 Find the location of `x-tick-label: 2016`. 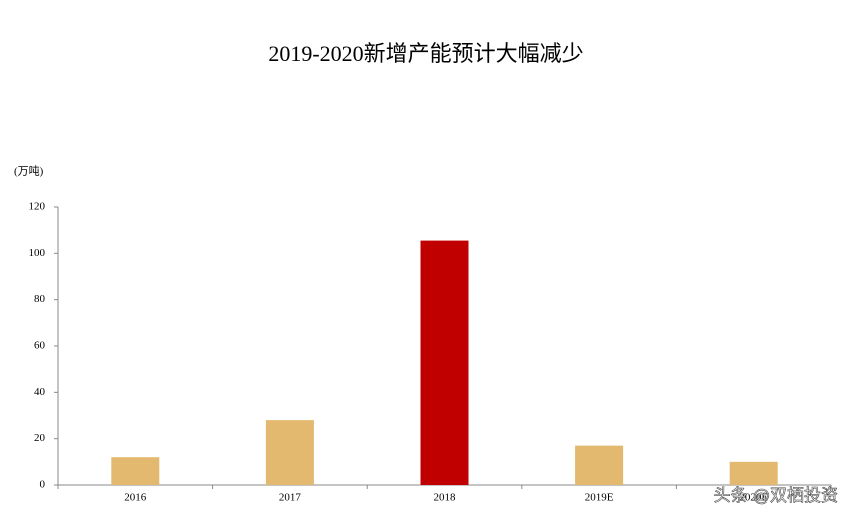

x-tick-label: 2016 is located at coordinates (135, 498).